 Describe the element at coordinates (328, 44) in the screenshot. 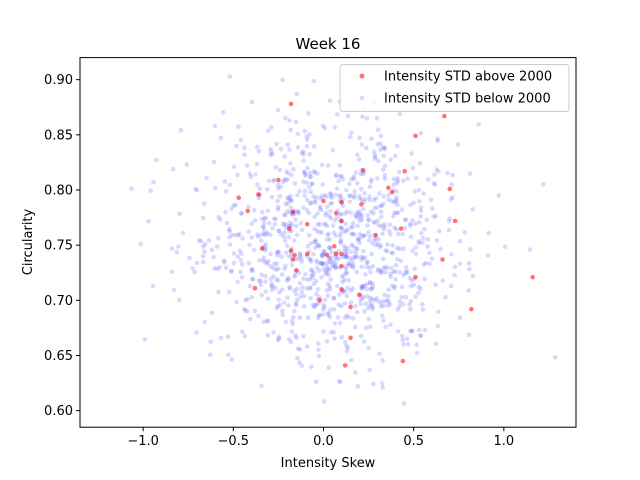

I see `chart-title: Week 16` at that location.